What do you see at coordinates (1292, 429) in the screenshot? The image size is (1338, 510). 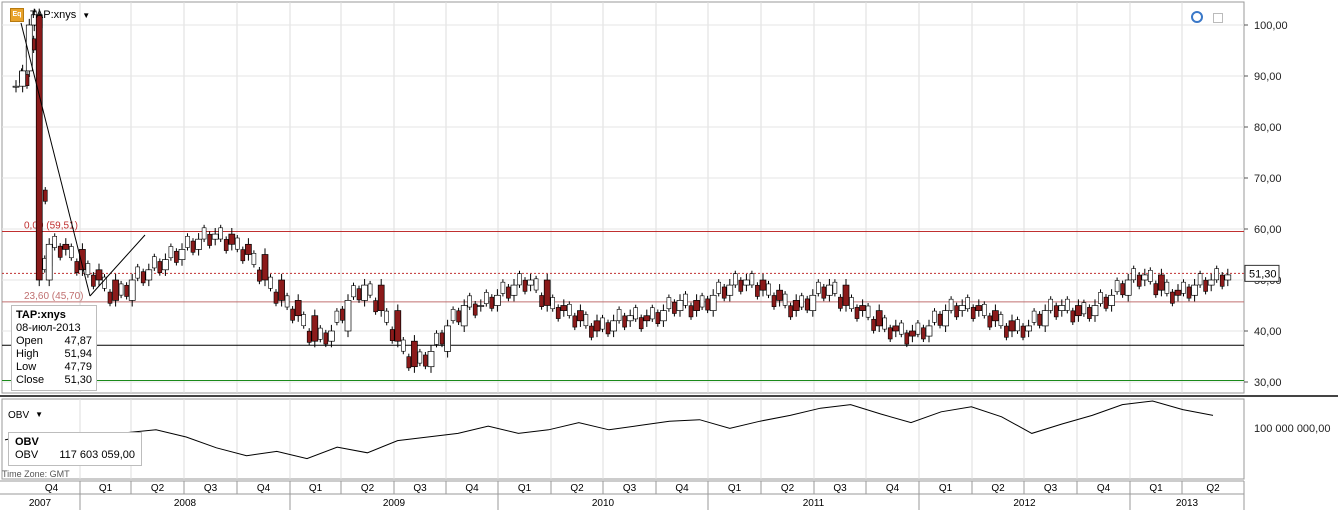 I see `obv-tick-label: 100 000 000,00` at bounding box center [1292, 429].